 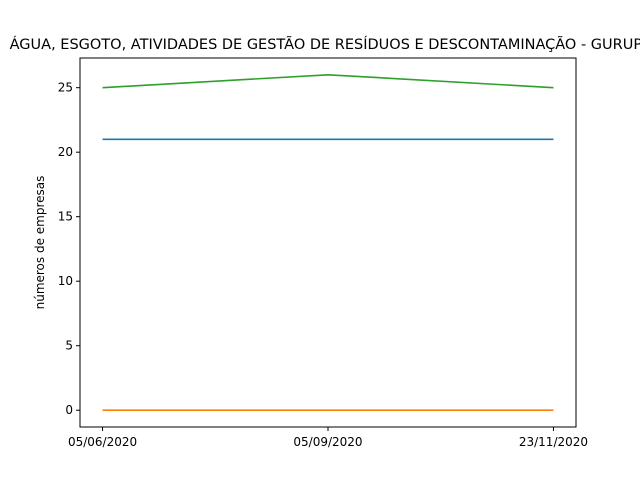 What do you see at coordinates (553, 442) in the screenshot?
I see `x-tick-label: 23/11/2020` at bounding box center [553, 442].